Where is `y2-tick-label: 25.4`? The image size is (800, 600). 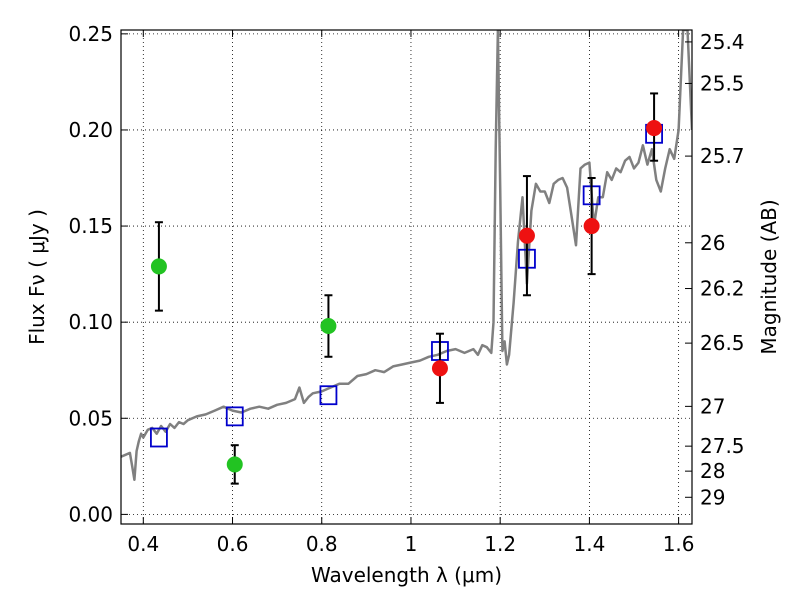 y2-tick-label: 25.4 is located at coordinates (722, 42).